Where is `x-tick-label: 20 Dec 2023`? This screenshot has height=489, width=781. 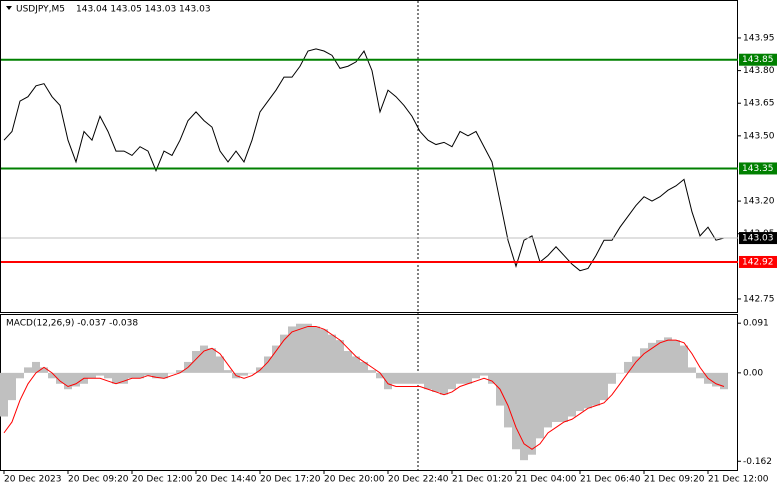
x-tick-label: 20 Dec 2023 is located at coordinates (33, 480).